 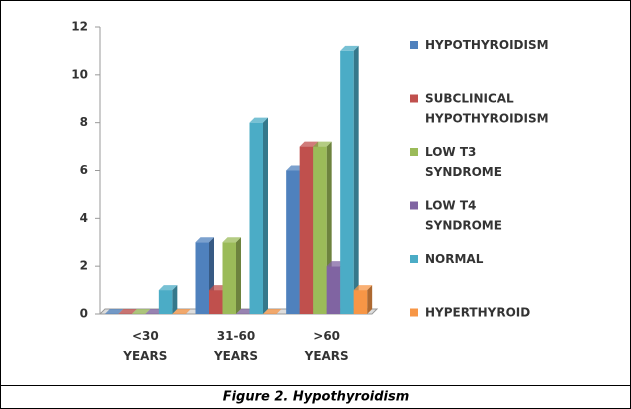 What do you see at coordinates (454, 259) in the screenshot?
I see `legend-label: NORMAL` at bounding box center [454, 259].